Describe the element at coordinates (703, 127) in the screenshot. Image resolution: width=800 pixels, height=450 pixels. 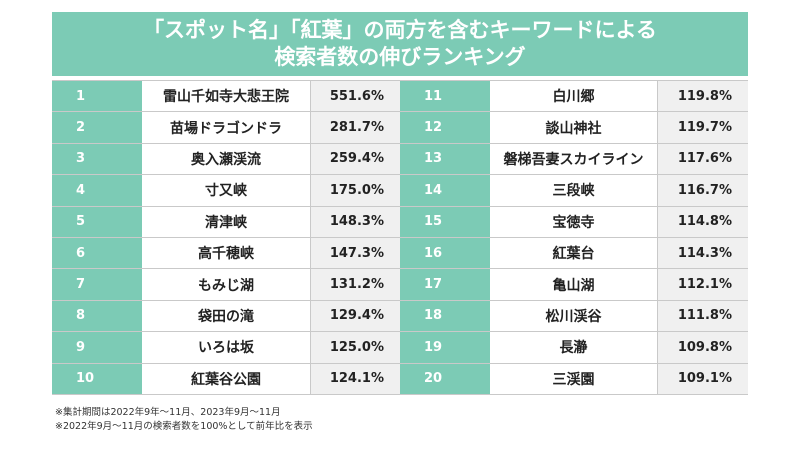
I see `growth-value-cell: 119.7%` at that location.